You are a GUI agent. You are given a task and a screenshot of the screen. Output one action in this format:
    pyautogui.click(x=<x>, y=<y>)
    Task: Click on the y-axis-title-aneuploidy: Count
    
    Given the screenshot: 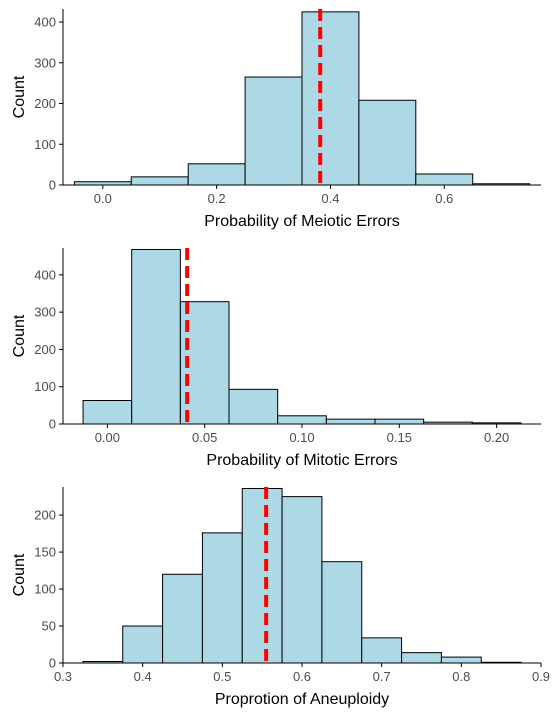 What is the action you would take?
    pyautogui.click(x=19, y=574)
    